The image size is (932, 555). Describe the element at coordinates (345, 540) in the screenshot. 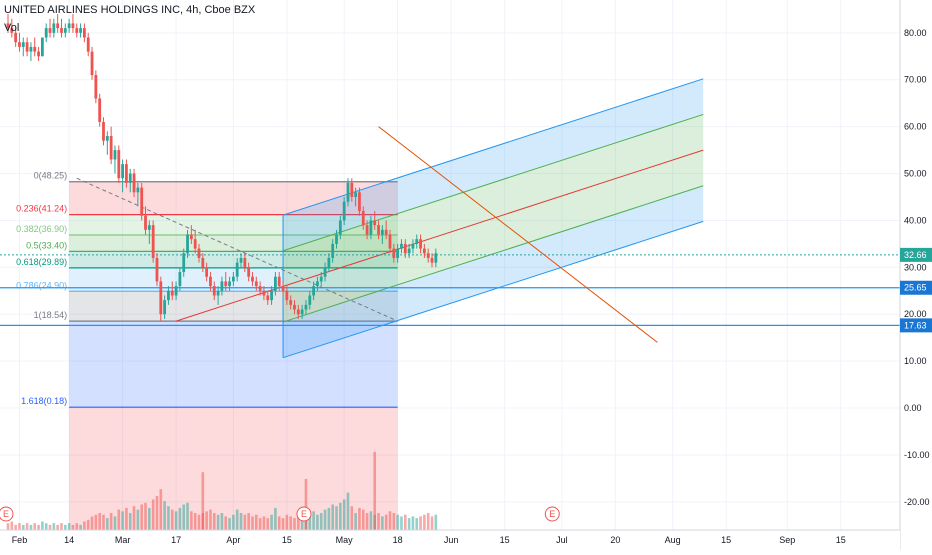

I see `x-tick-label: May` at that location.